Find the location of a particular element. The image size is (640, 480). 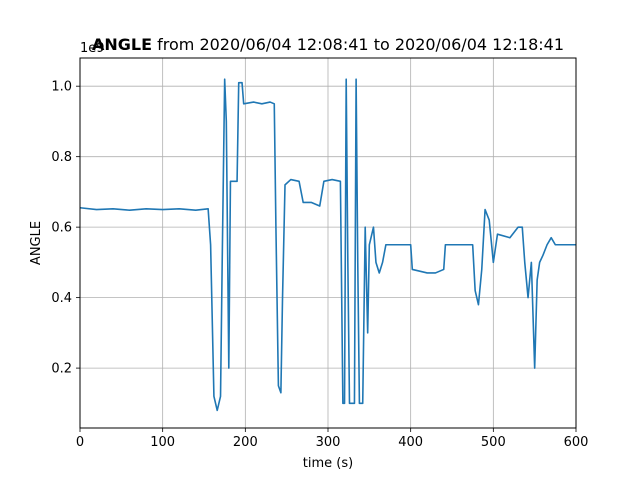

y-offset-text: 1e9 is located at coordinates (92, 48).